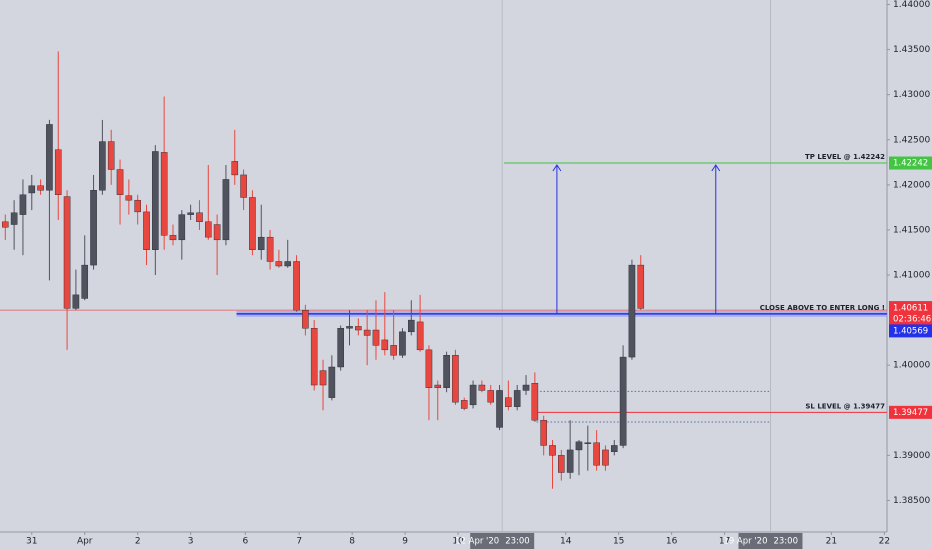 This screenshot has height=550, width=932. Describe the element at coordinates (910, 331) in the screenshot. I see `entry-tag-box` at that location.